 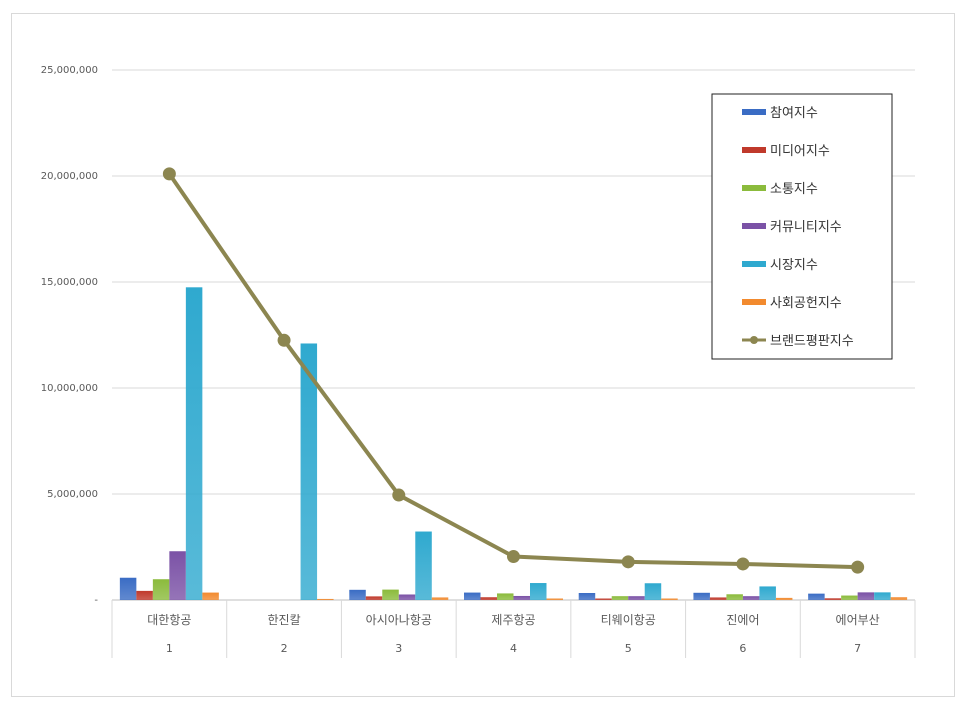 What do you see at coordinates (794, 113) in the screenshot?
I see `legend-label: 참여지수` at bounding box center [794, 113].